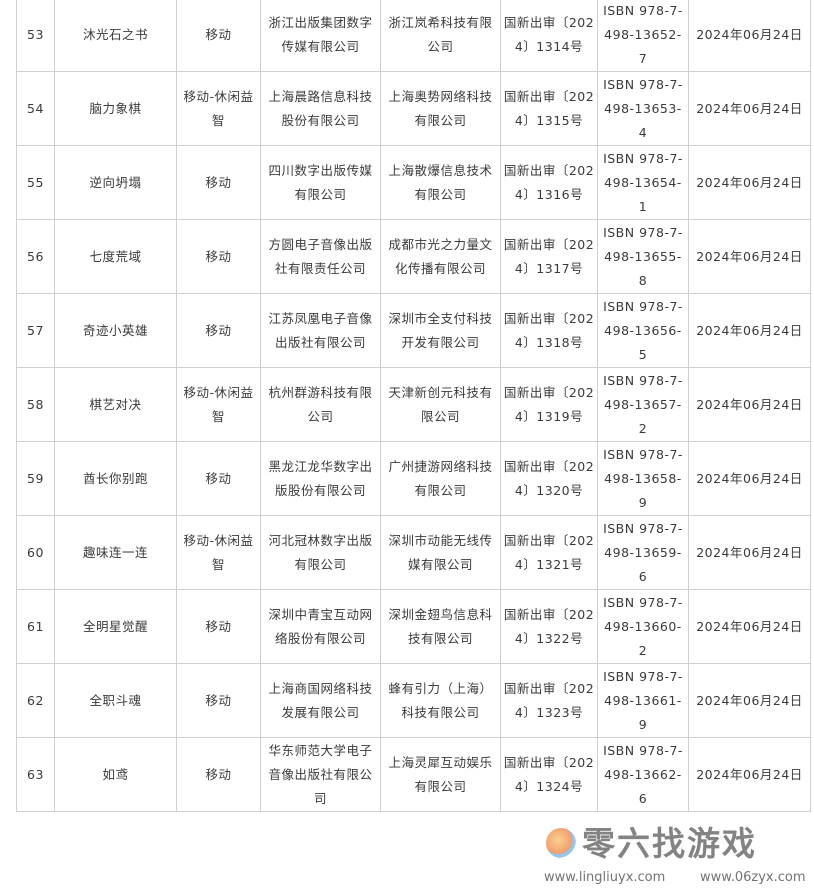 The height and width of the screenshot is (895, 814). I want to click on publisher-cell: 杭州群游科技有限公司, so click(320, 404).